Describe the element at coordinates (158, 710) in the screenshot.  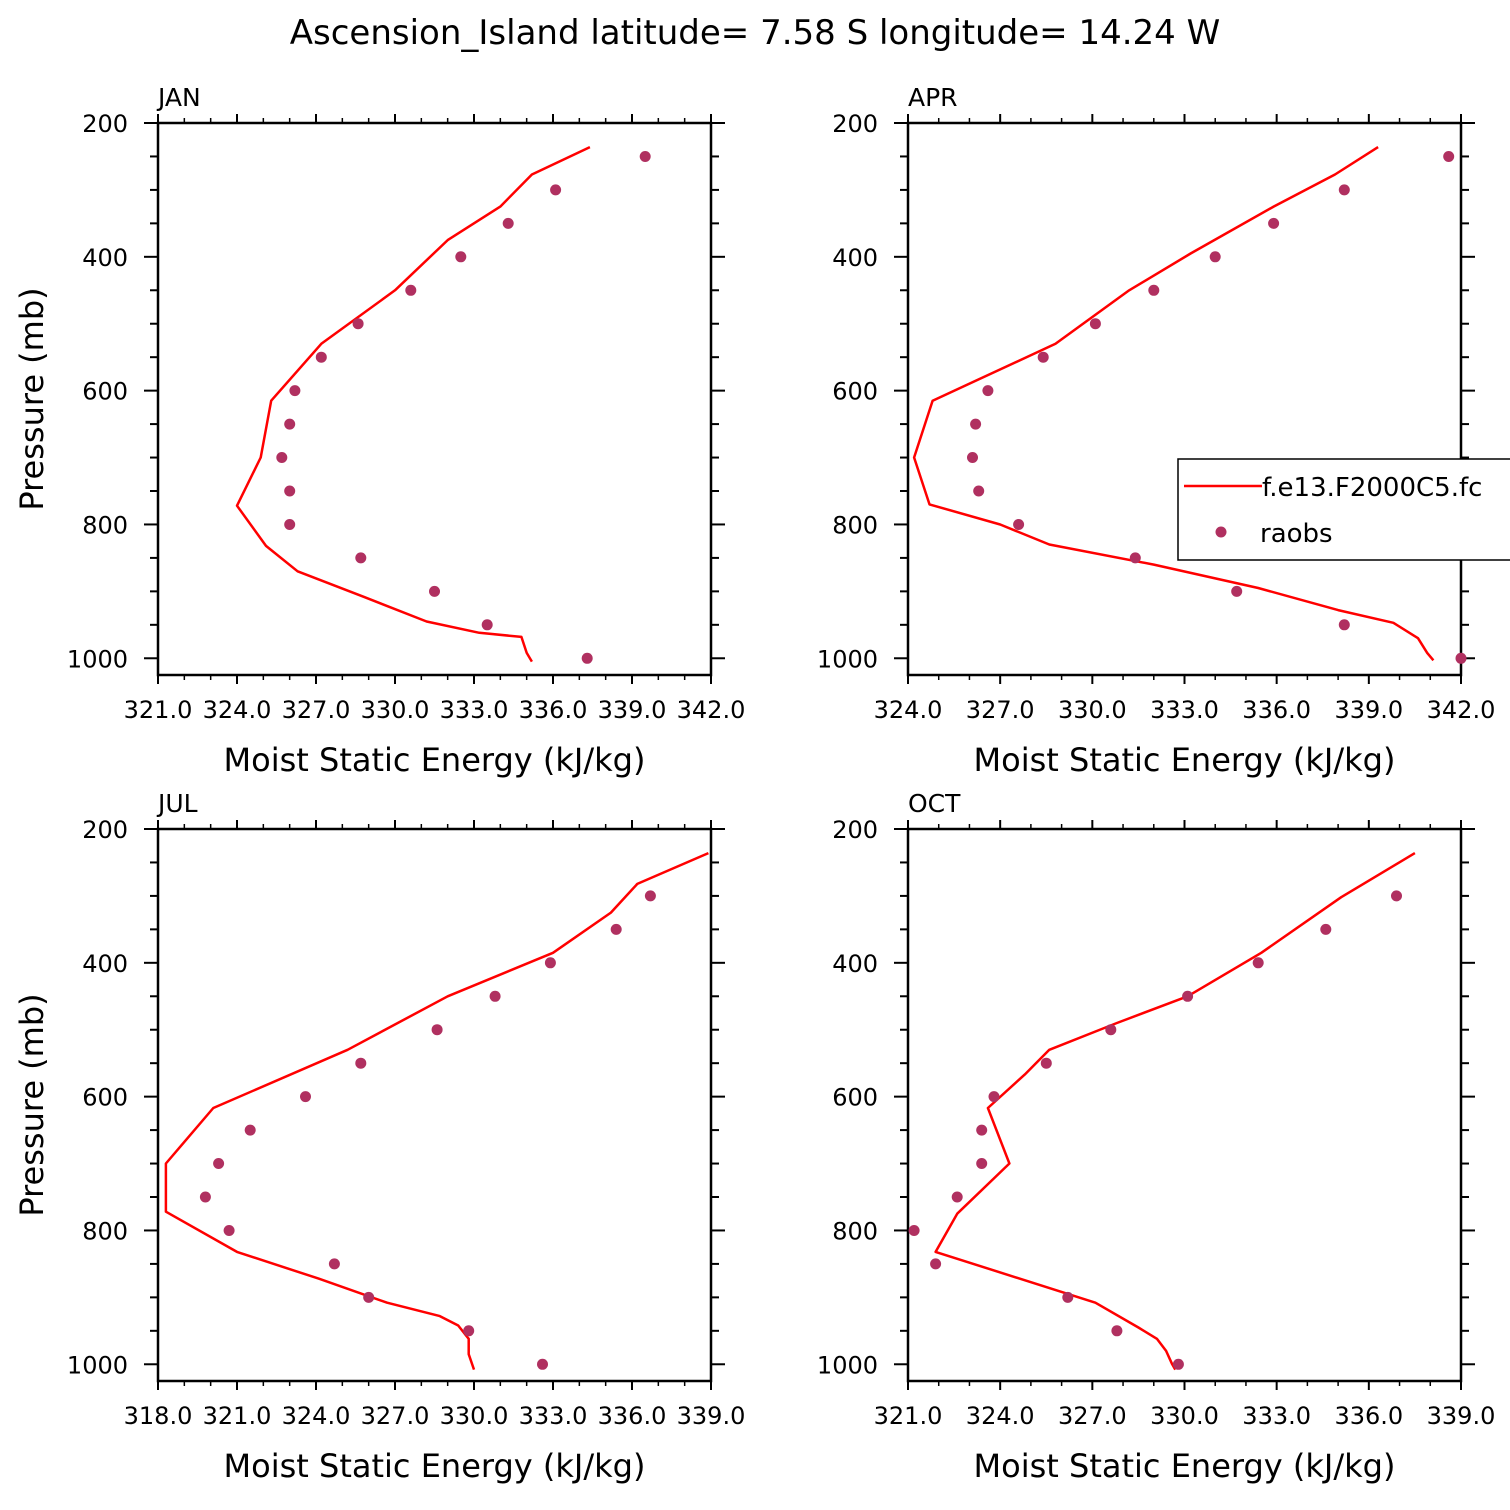
I see `x-tick-label: 321.0` at that location.